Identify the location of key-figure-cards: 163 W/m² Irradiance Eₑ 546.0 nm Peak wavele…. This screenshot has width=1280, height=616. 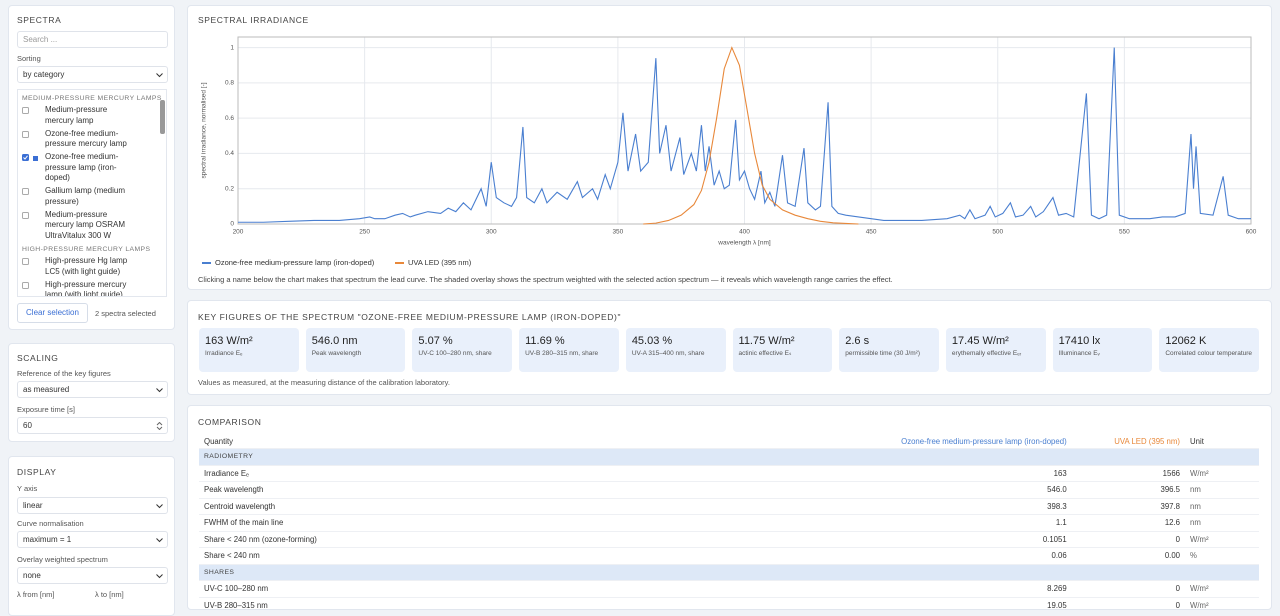
(729, 350).